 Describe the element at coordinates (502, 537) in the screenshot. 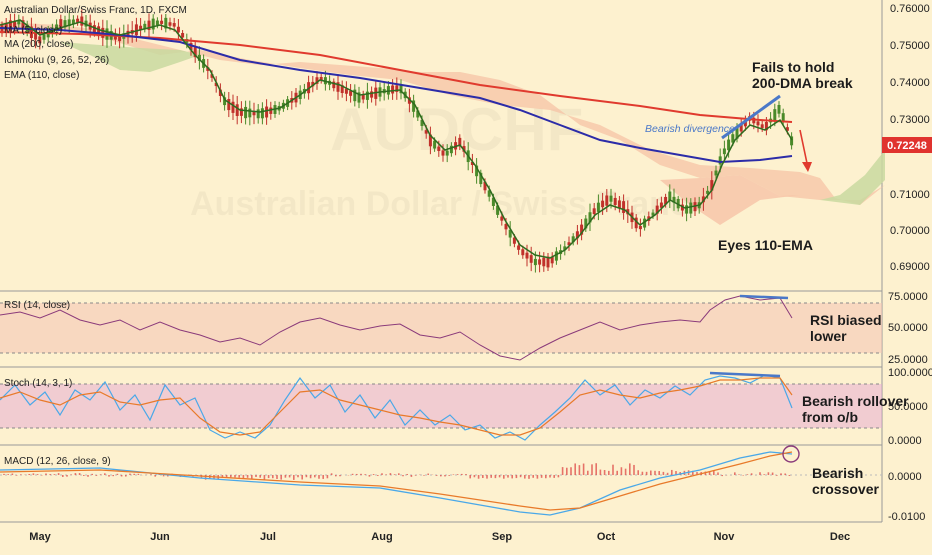

I see `month-label: Sep` at that location.